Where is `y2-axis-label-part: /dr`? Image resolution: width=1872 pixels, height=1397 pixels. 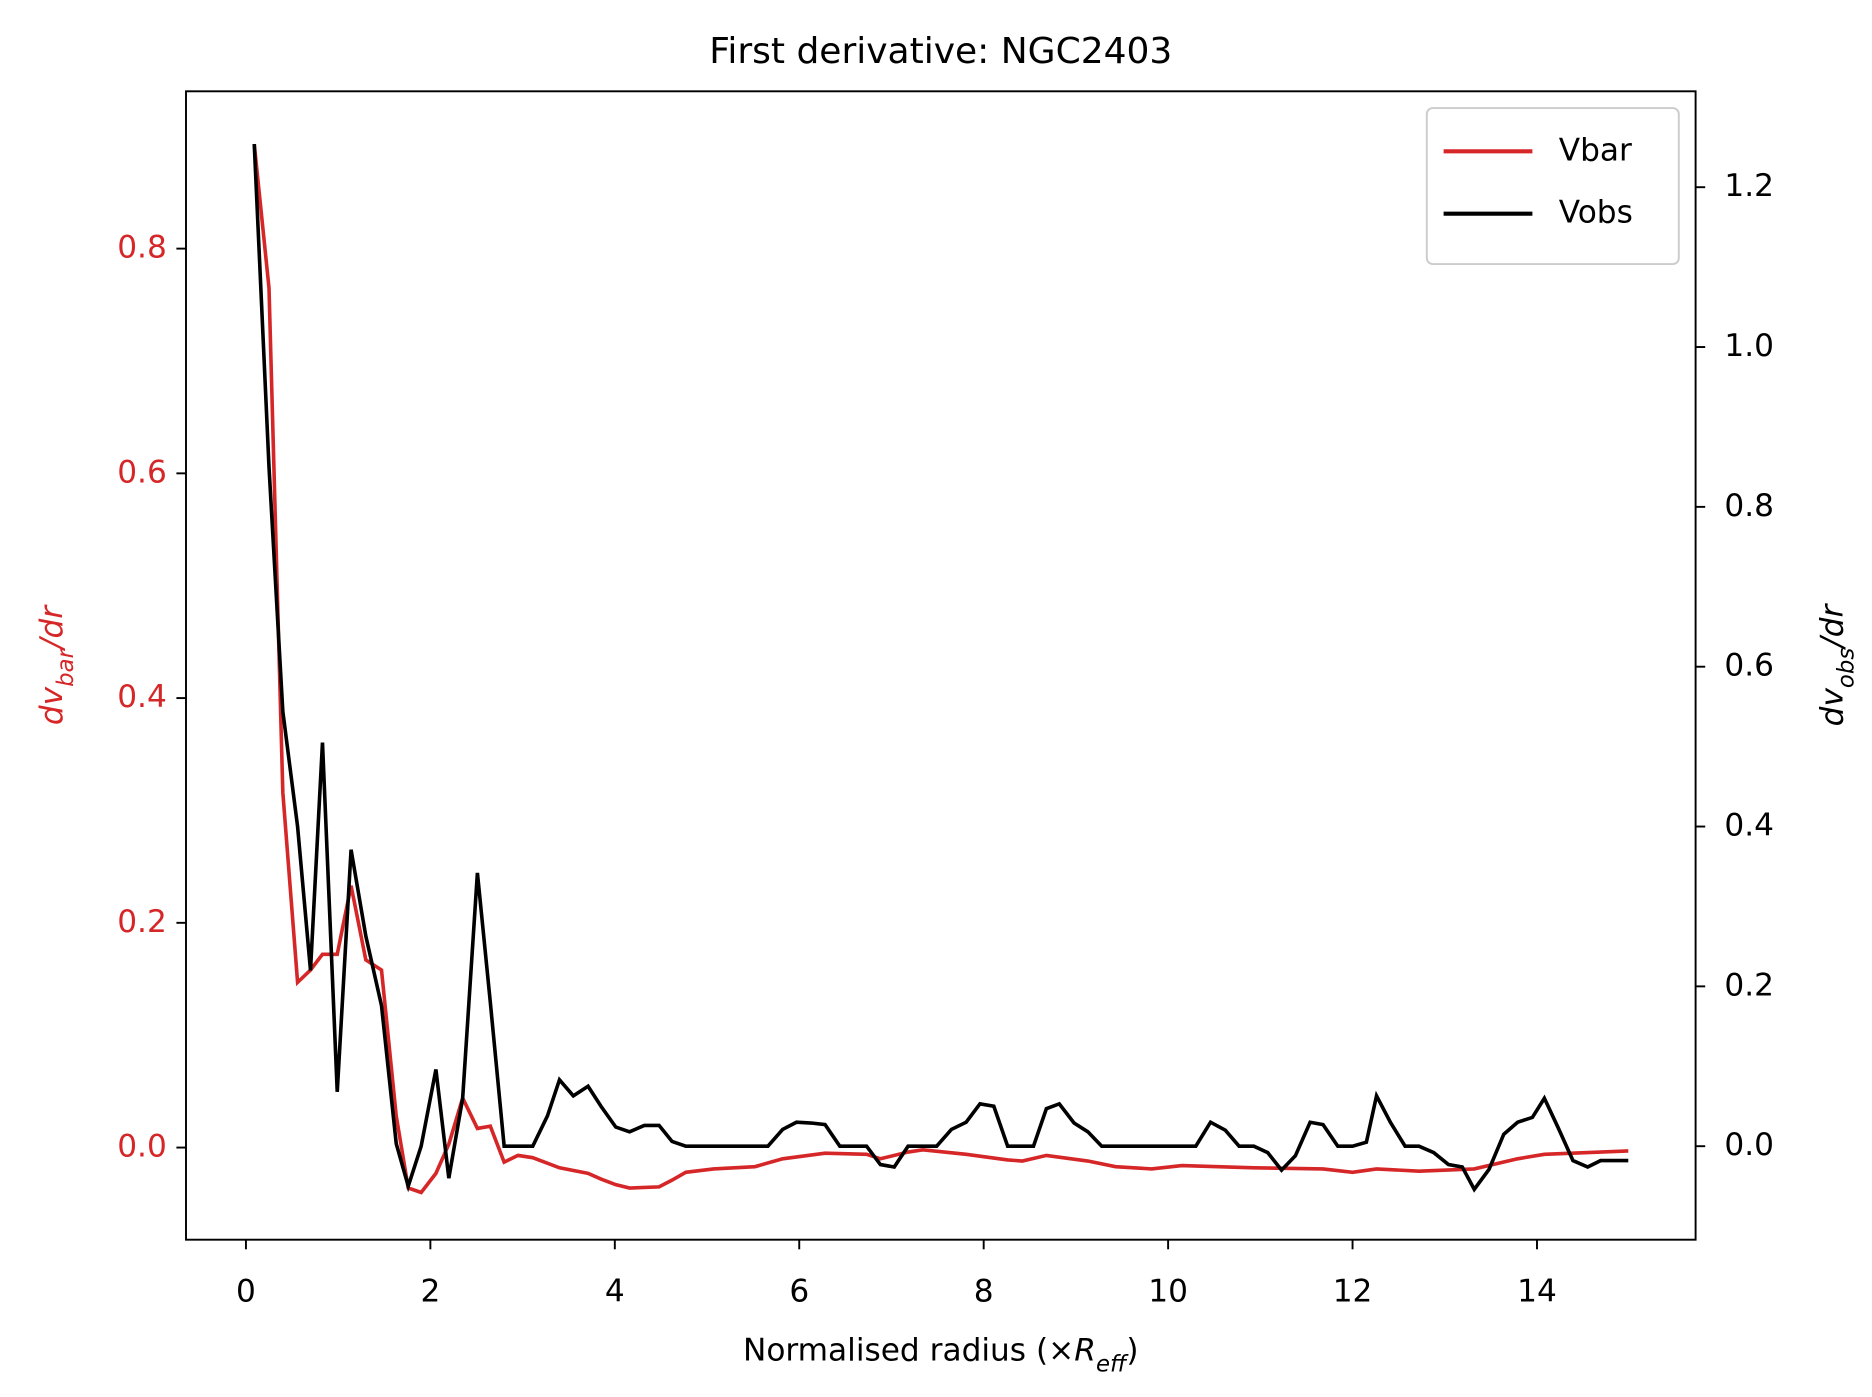
y2-axis-label-part: /dr is located at coordinates (1833, 626).